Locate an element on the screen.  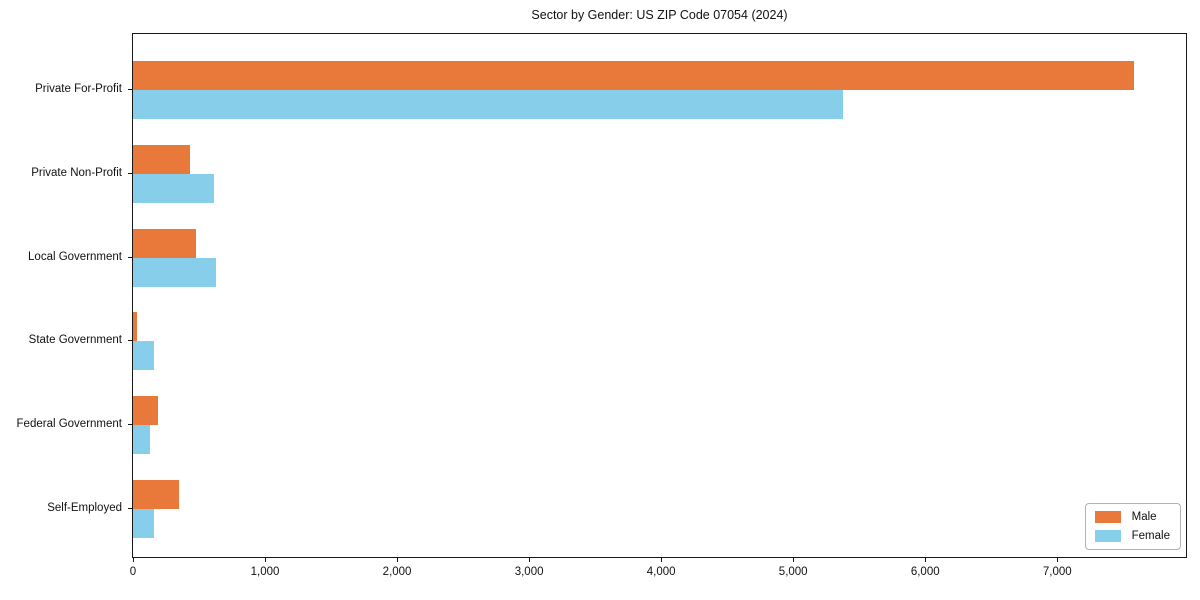
ytick-label: Self-Employed is located at coordinates (84, 508).